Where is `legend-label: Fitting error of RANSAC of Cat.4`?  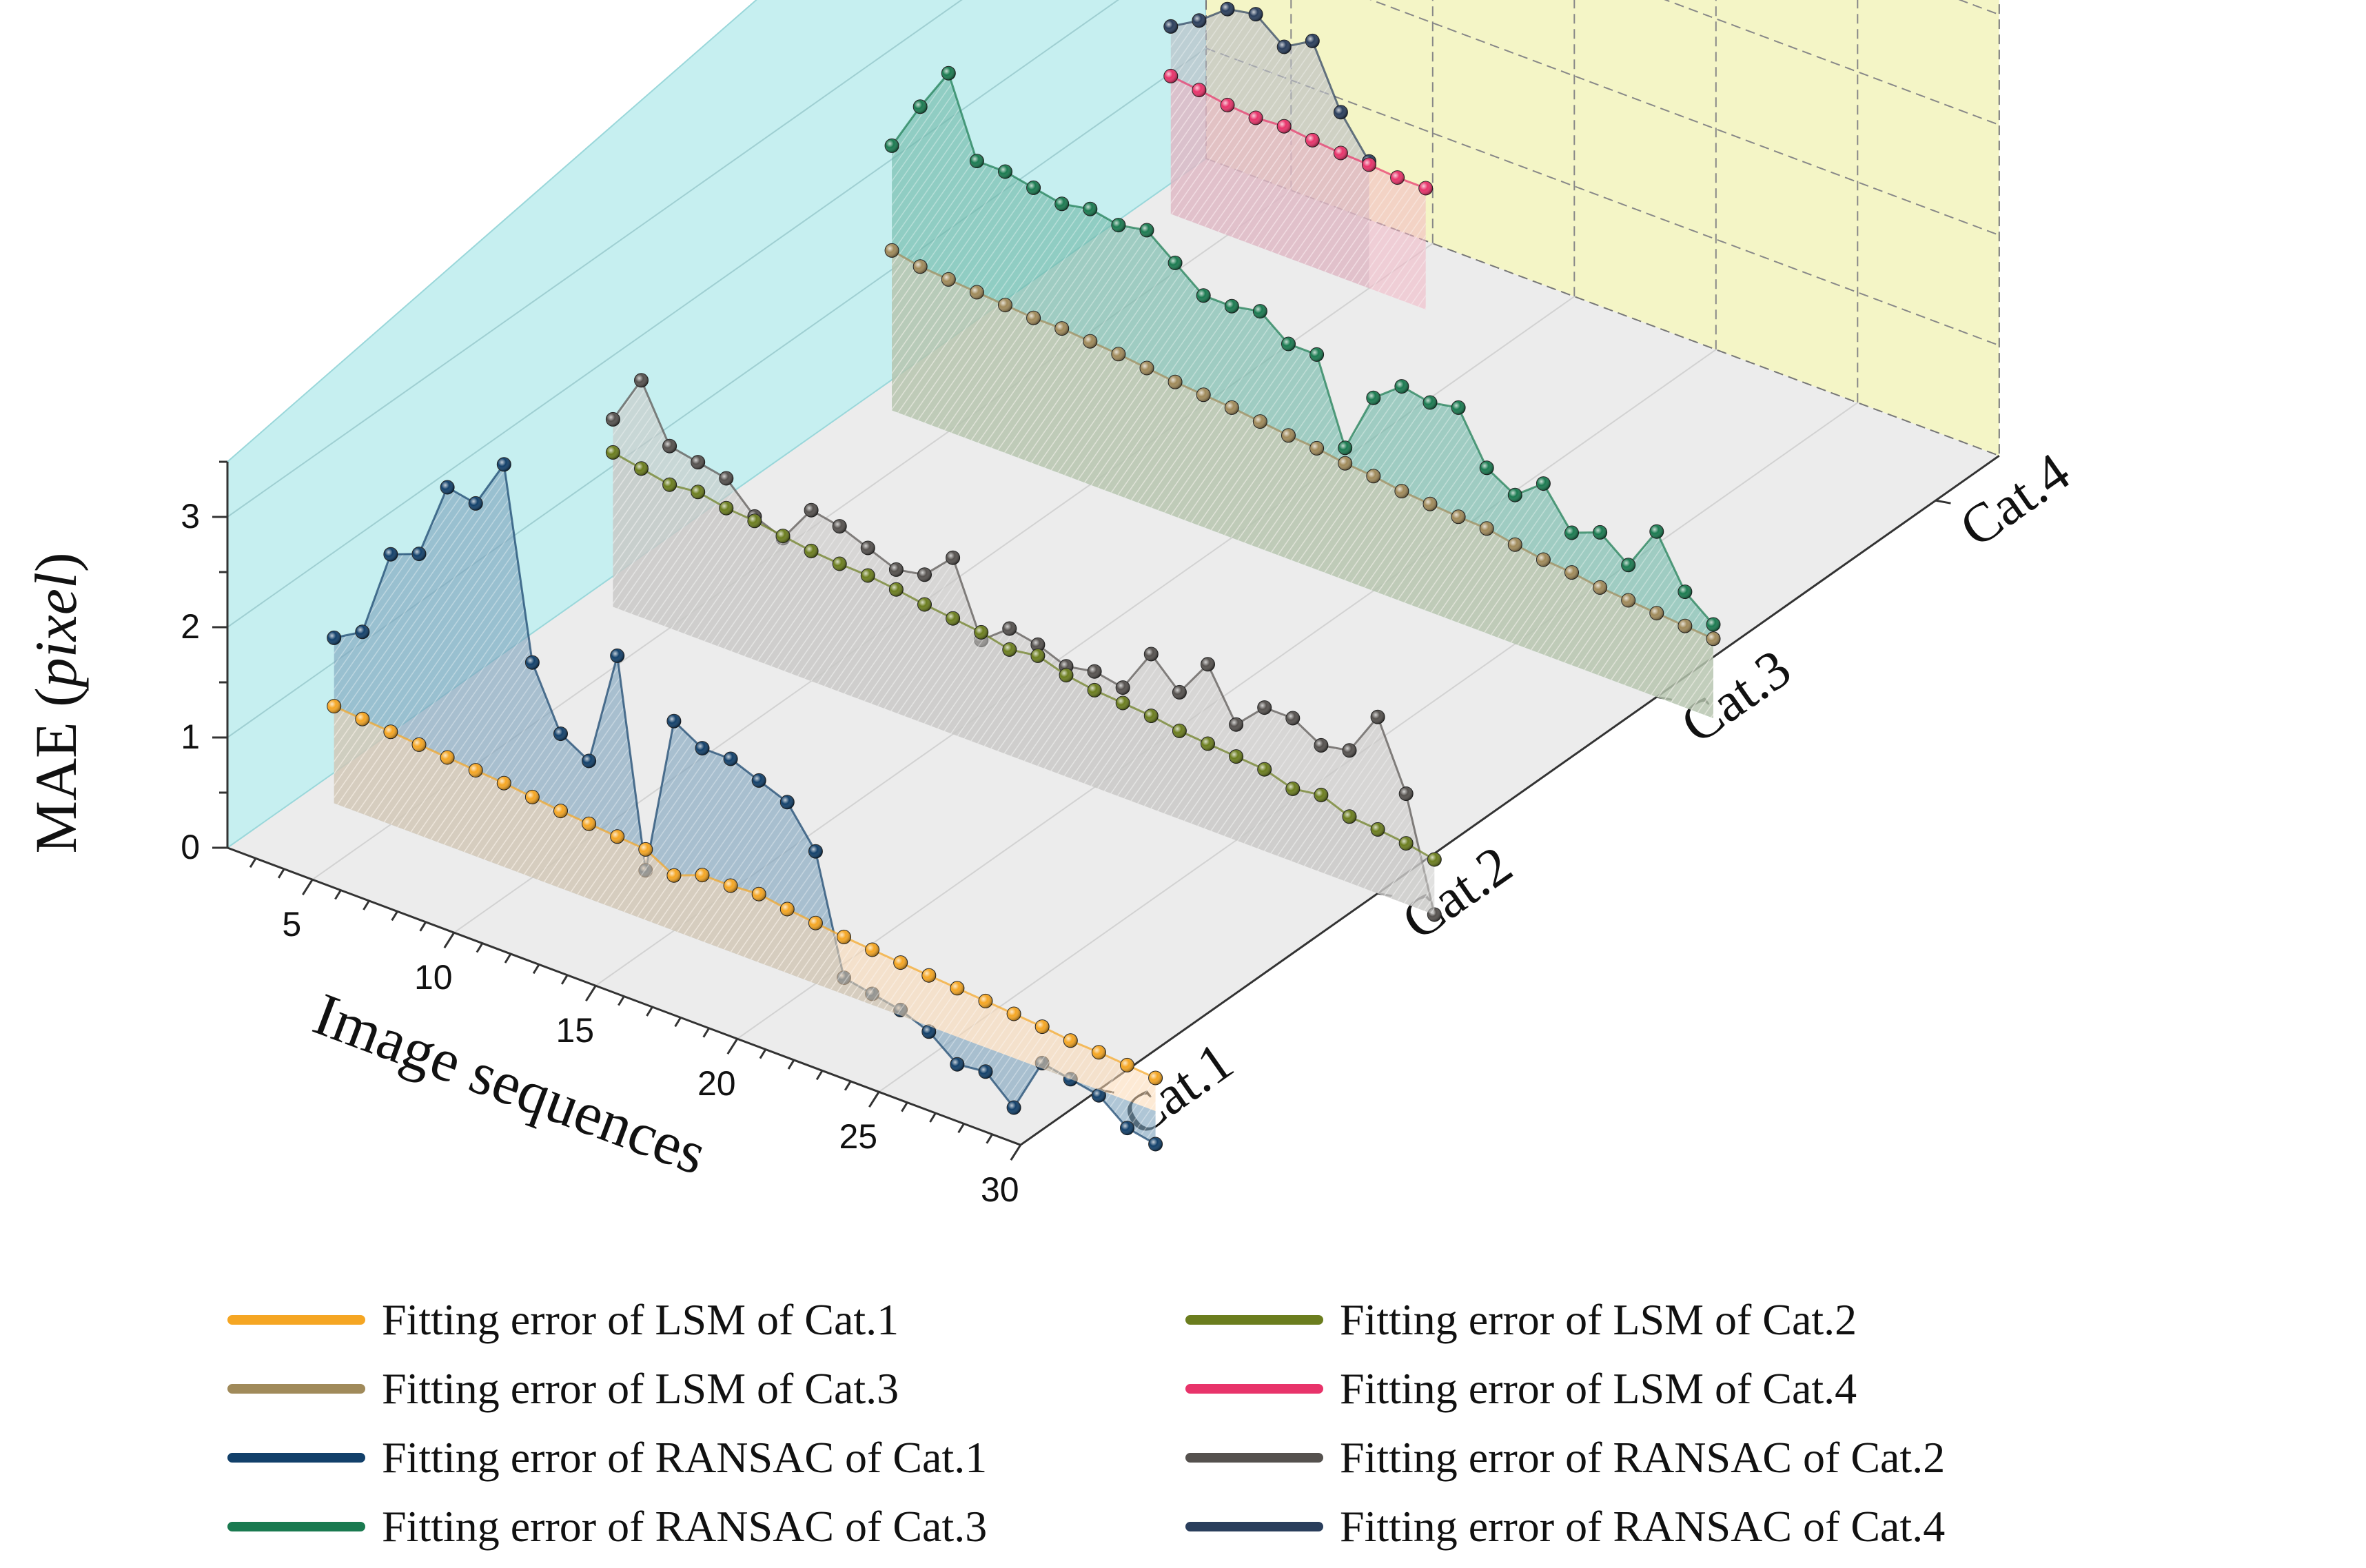 legend-label: Fitting error of RANSAC of Cat.4 is located at coordinates (1643, 1526).